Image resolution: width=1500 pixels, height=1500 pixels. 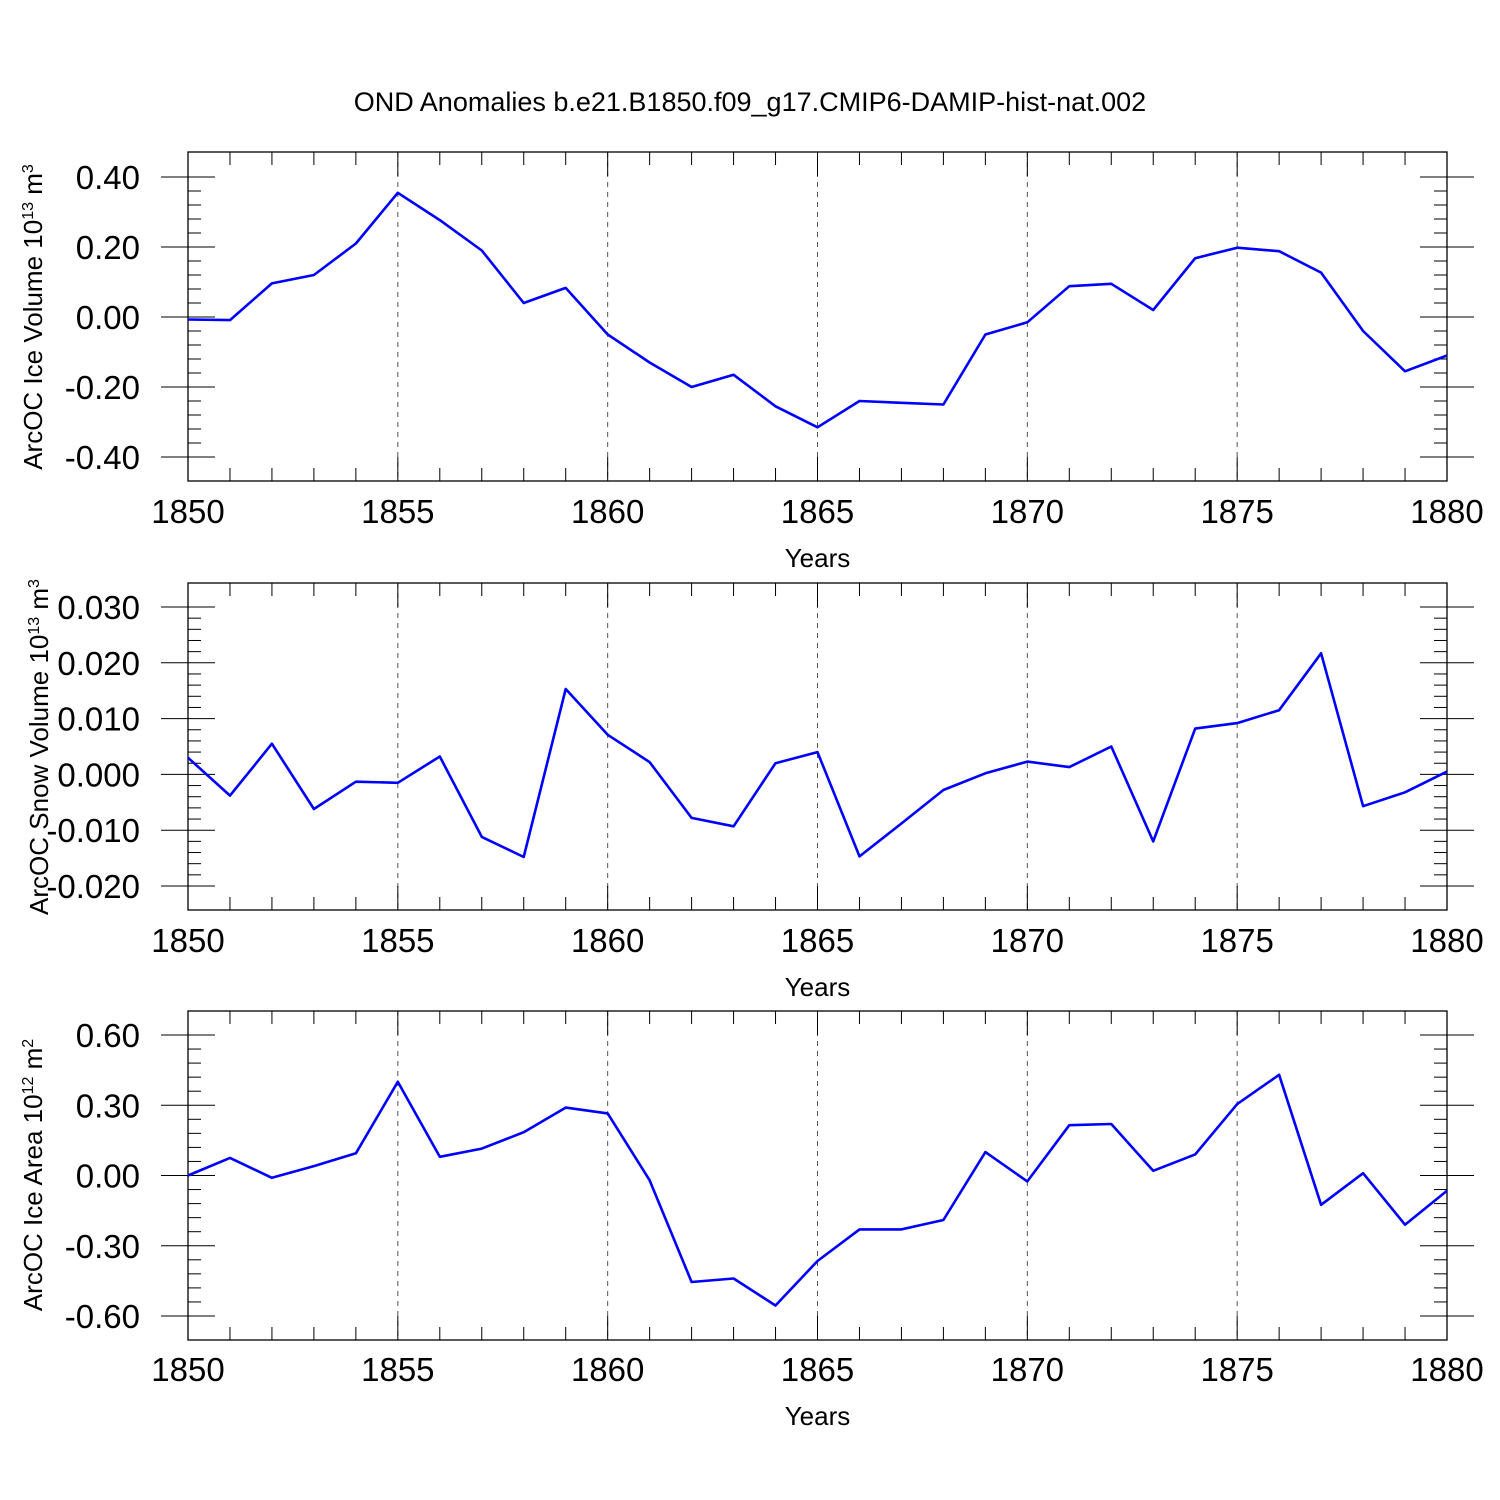 I want to click on y-tick-label: -0.010, so click(x=93, y=830).